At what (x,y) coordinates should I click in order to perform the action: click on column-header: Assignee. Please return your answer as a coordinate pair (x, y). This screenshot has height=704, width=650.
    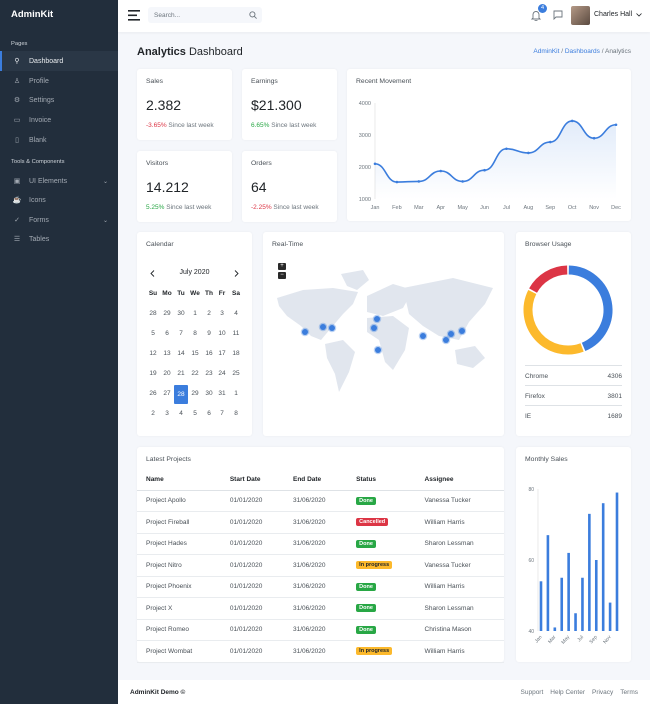
    Looking at the image, I should click on (459, 480).